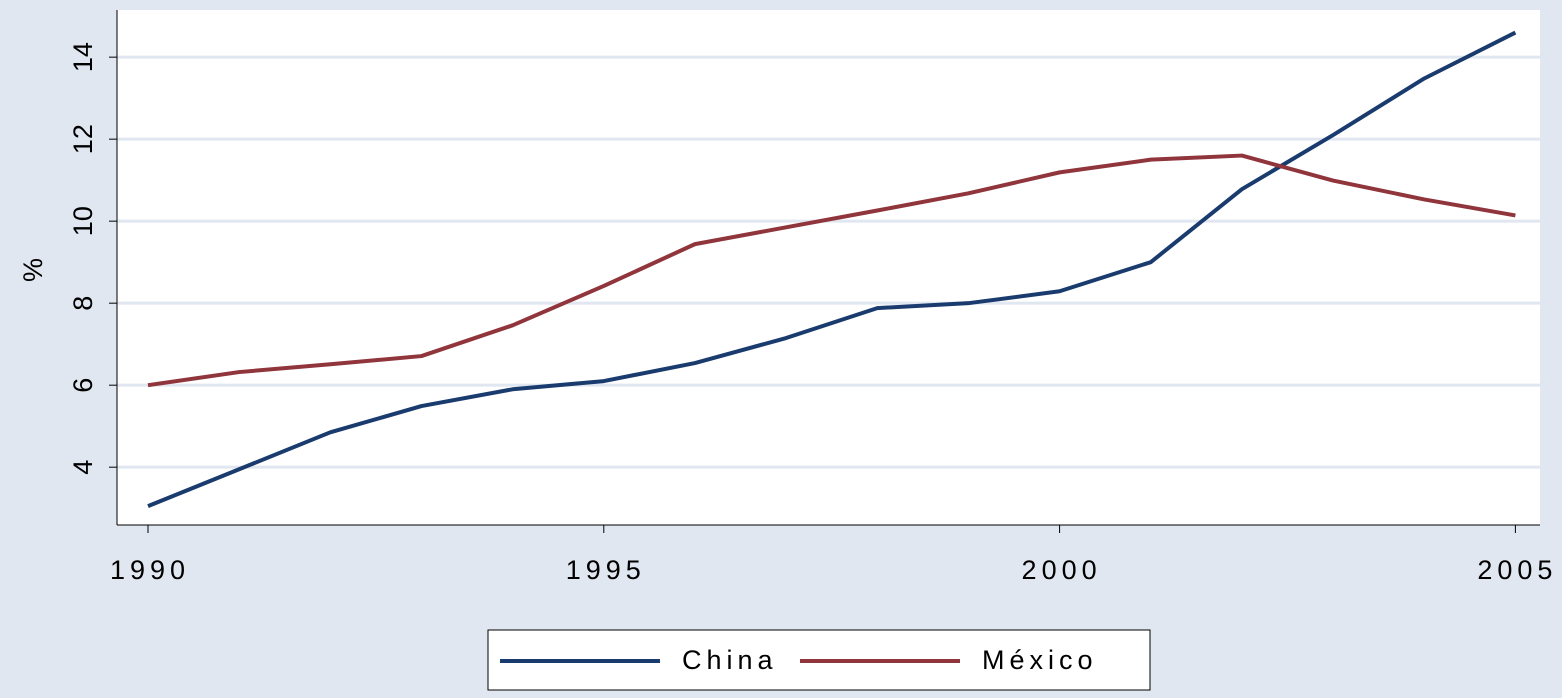  Describe the element at coordinates (1062, 570) in the screenshot. I see `x-tick-label: 2000` at that location.